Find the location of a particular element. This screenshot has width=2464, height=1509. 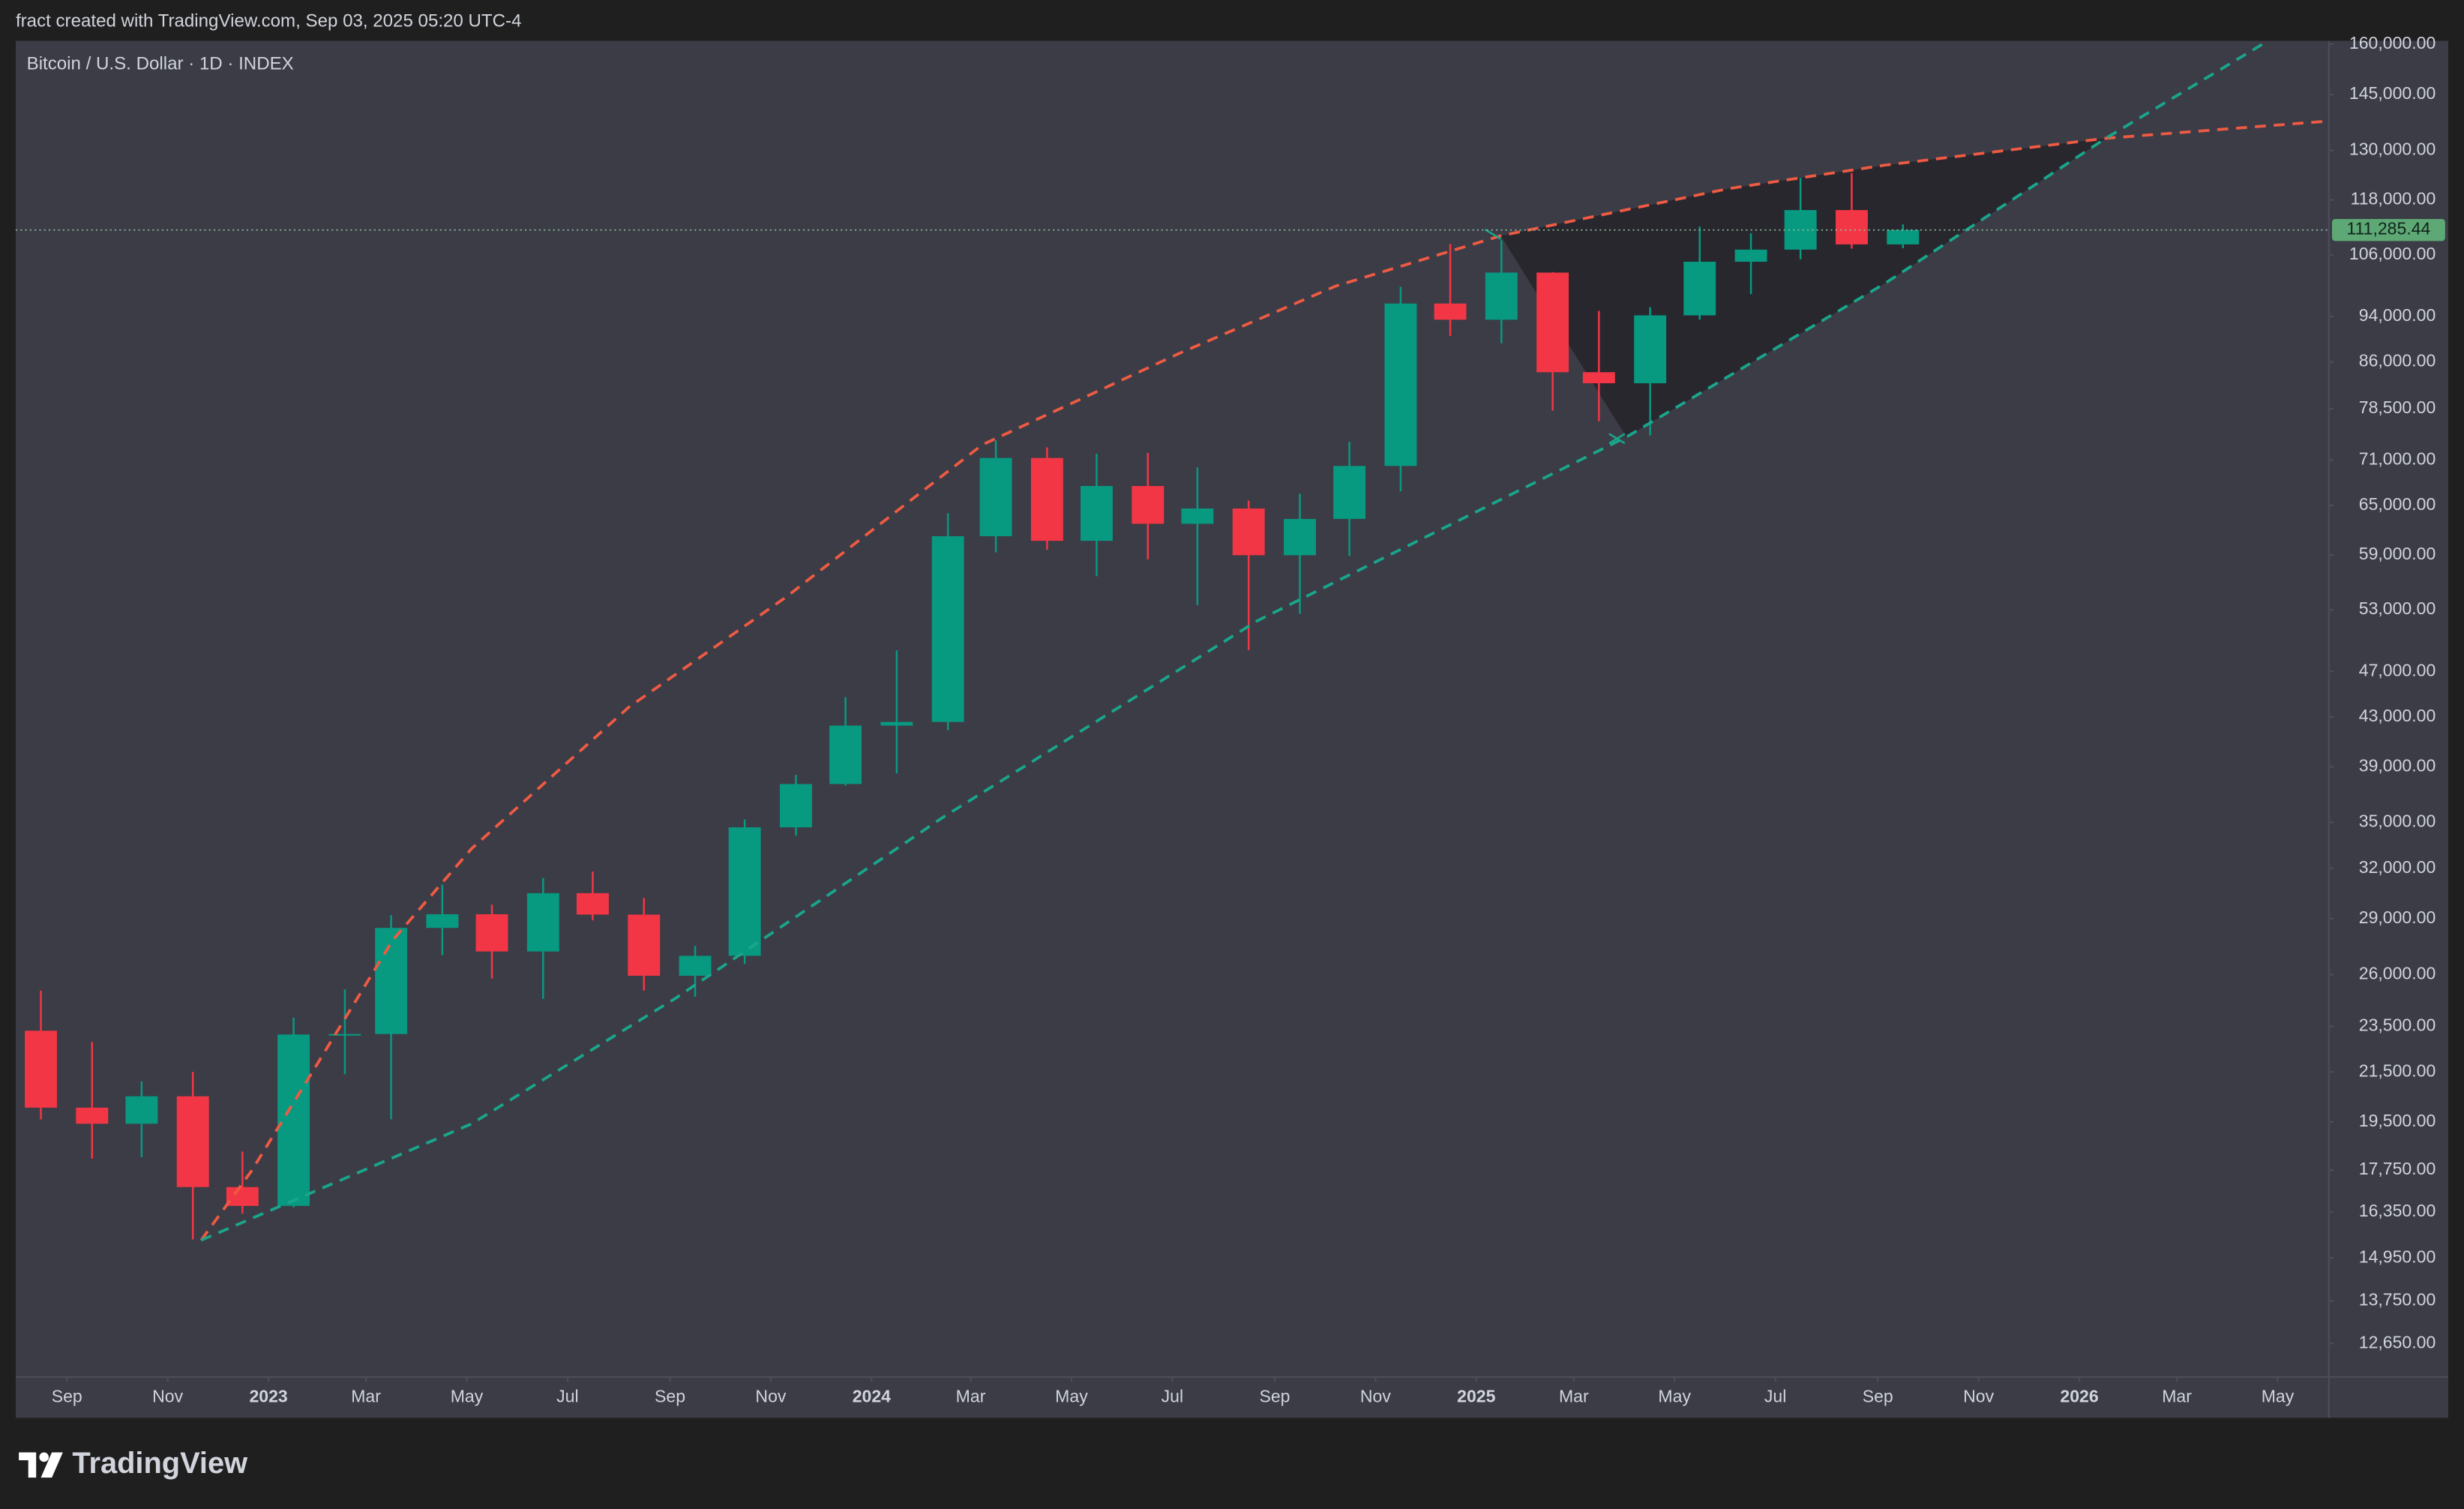

logo-slash is located at coordinates (51, 1465).